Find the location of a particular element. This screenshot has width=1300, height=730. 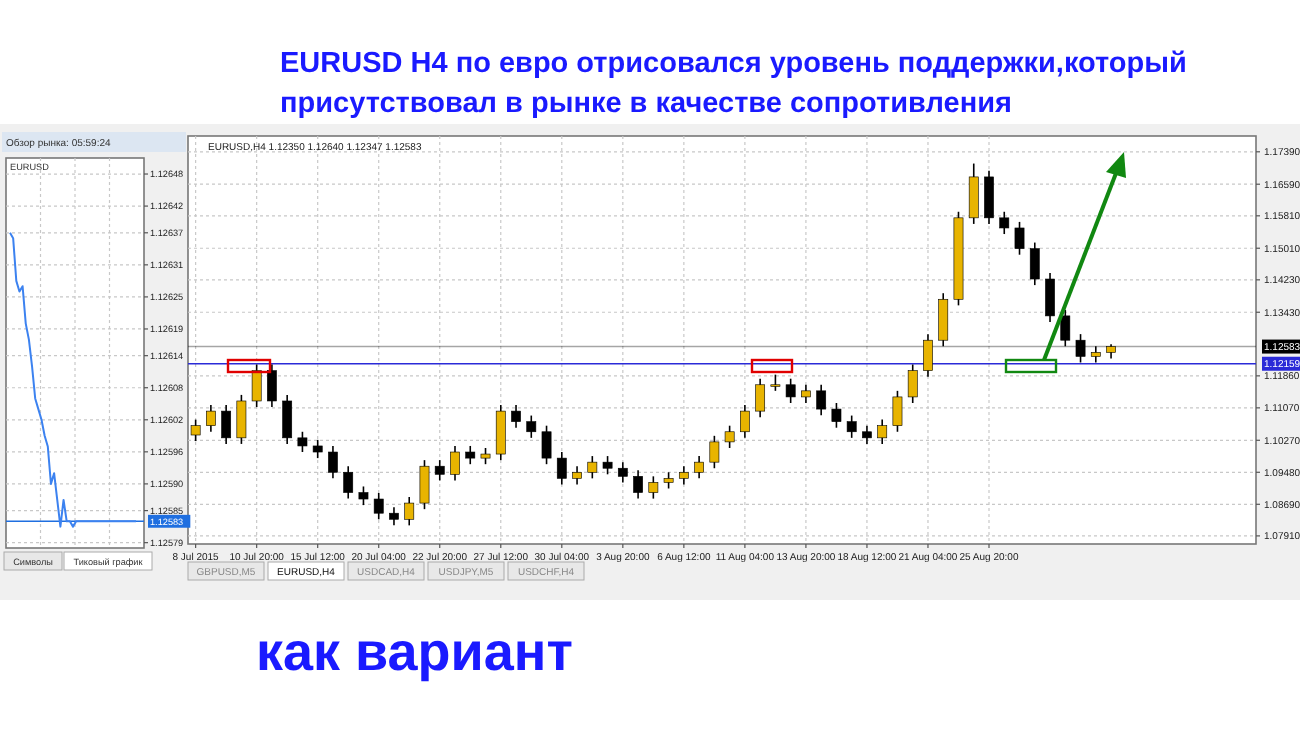

chart-title: EURUSD H4 по евро отрисовался уровень поддержки,который присутствовал в рынке в качестве сопротивления is located at coordinates (733, 84).